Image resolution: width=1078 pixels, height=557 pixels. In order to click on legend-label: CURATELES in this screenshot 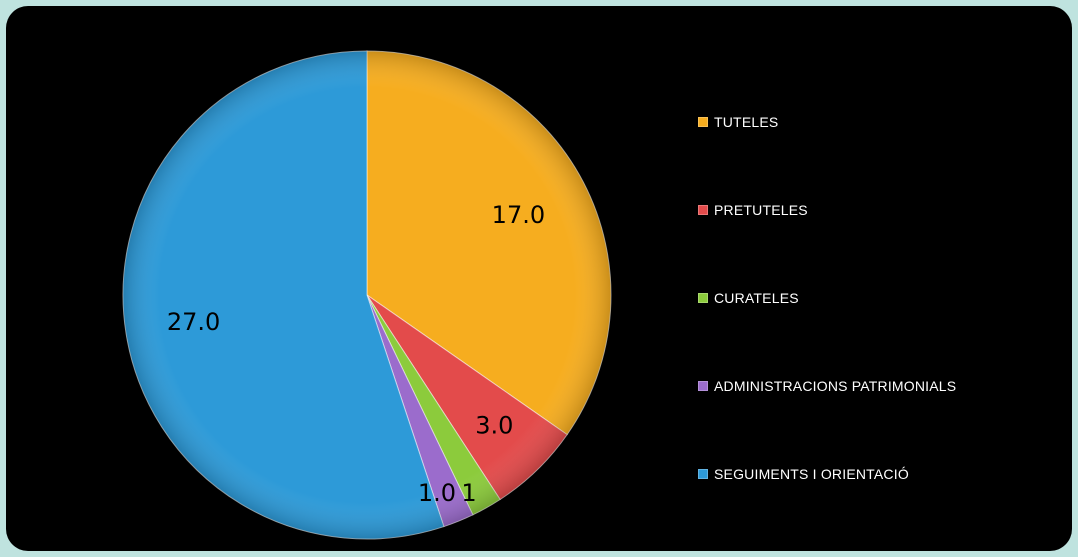, I will do `click(756, 298)`.